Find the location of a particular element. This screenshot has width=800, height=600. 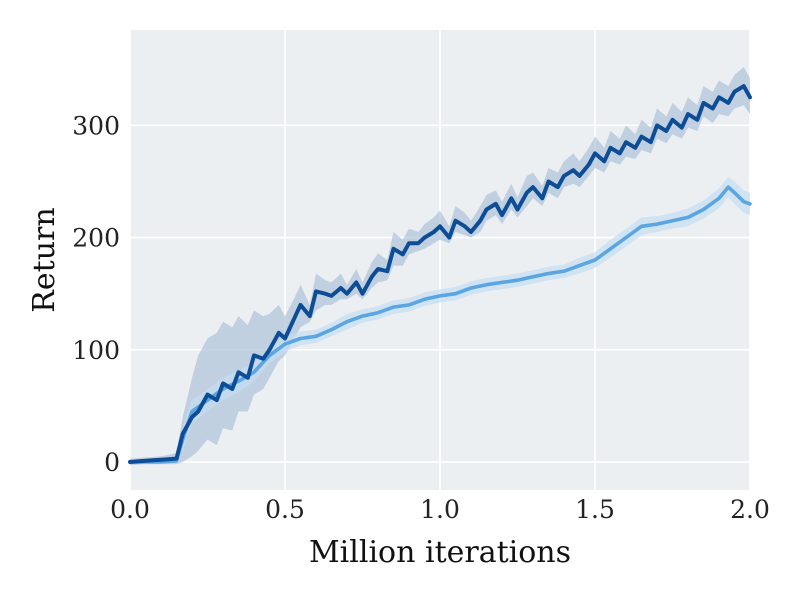

x-tick-label: 2.0 is located at coordinates (750, 509).